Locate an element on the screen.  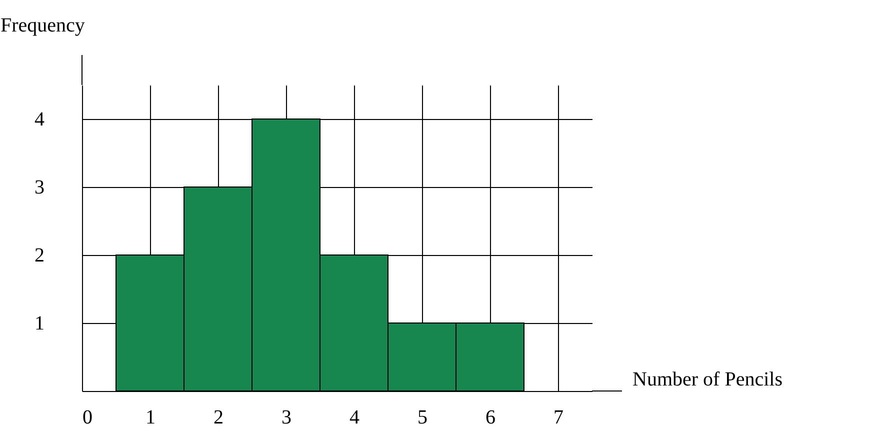
y-tick-label: 3 is located at coordinates (39, 187).